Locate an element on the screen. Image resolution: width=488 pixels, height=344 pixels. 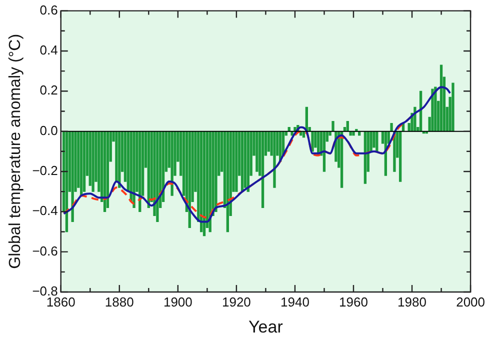
y-tick-label: 0.6 is located at coordinates (49, 10).